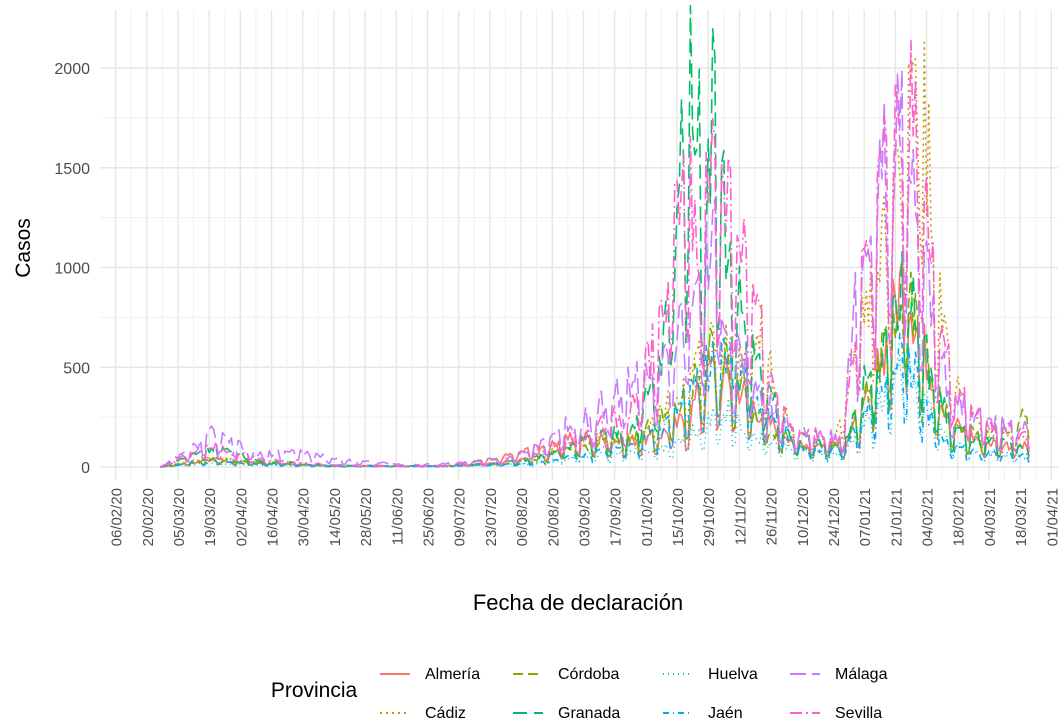  I want to click on x-tick-label: 03/09/20, so click(584, 517).